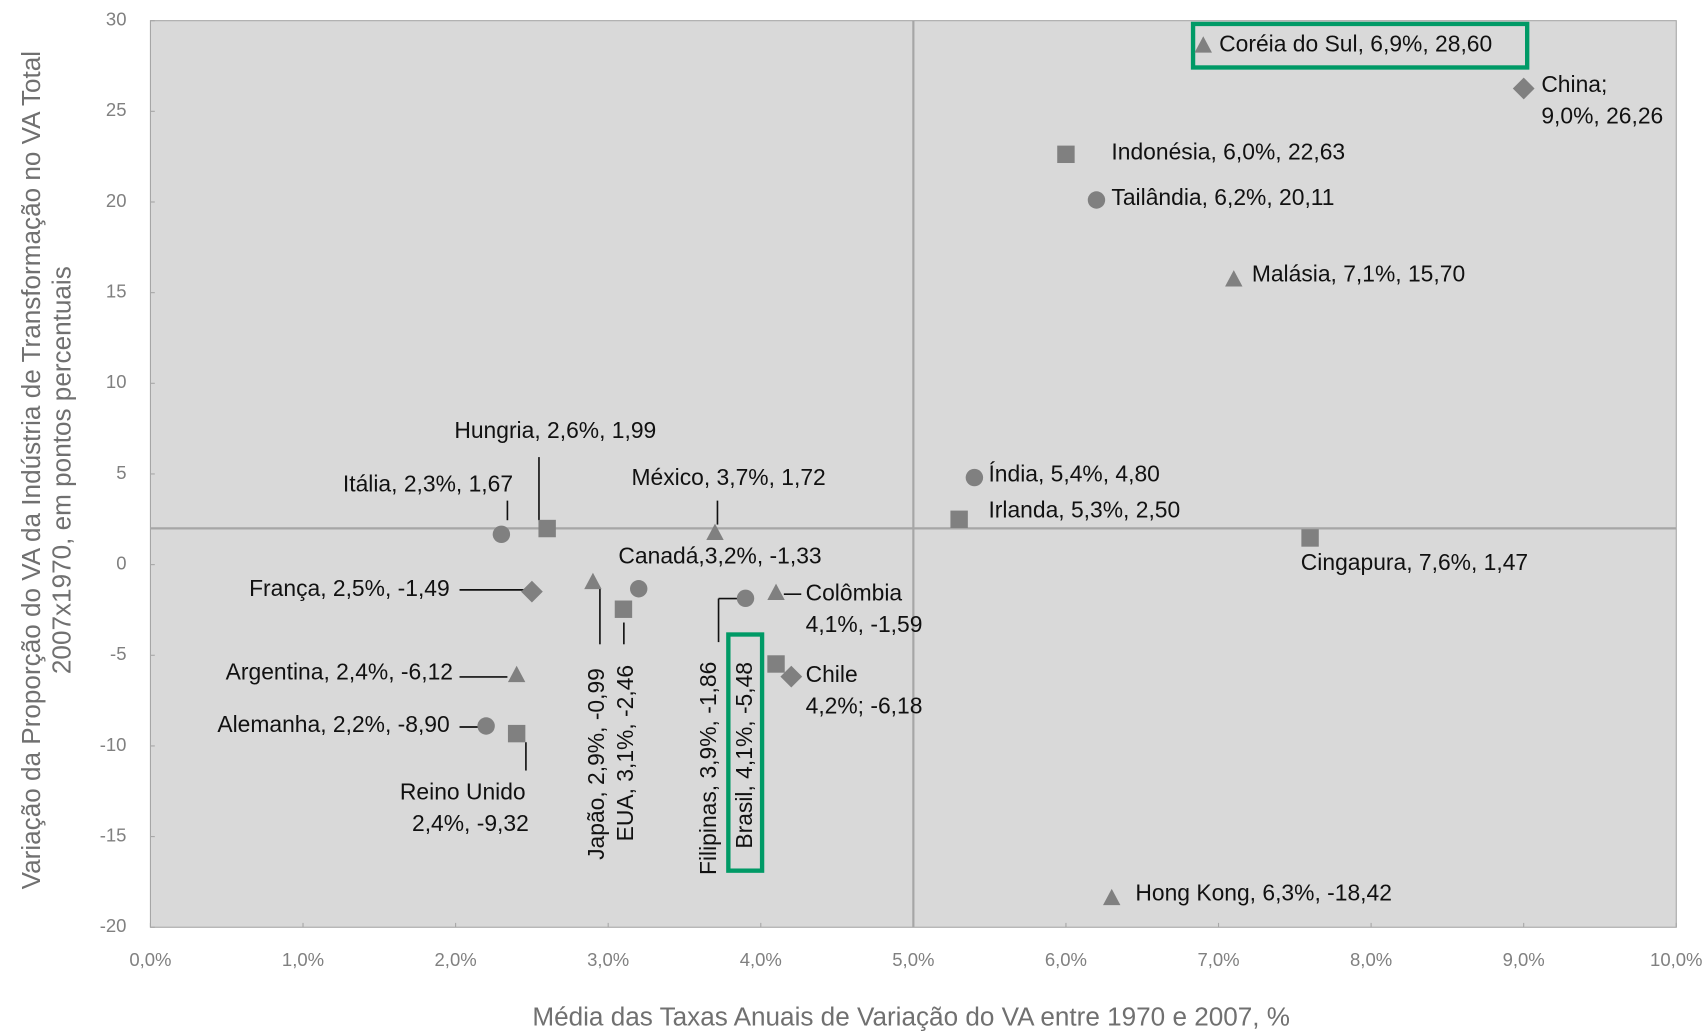 Image resolution: width=1707 pixels, height=1035 pixels. What do you see at coordinates (113, 744) in the screenshot?
I see `y-tick-label: -10` at bounding box center [113, 744].